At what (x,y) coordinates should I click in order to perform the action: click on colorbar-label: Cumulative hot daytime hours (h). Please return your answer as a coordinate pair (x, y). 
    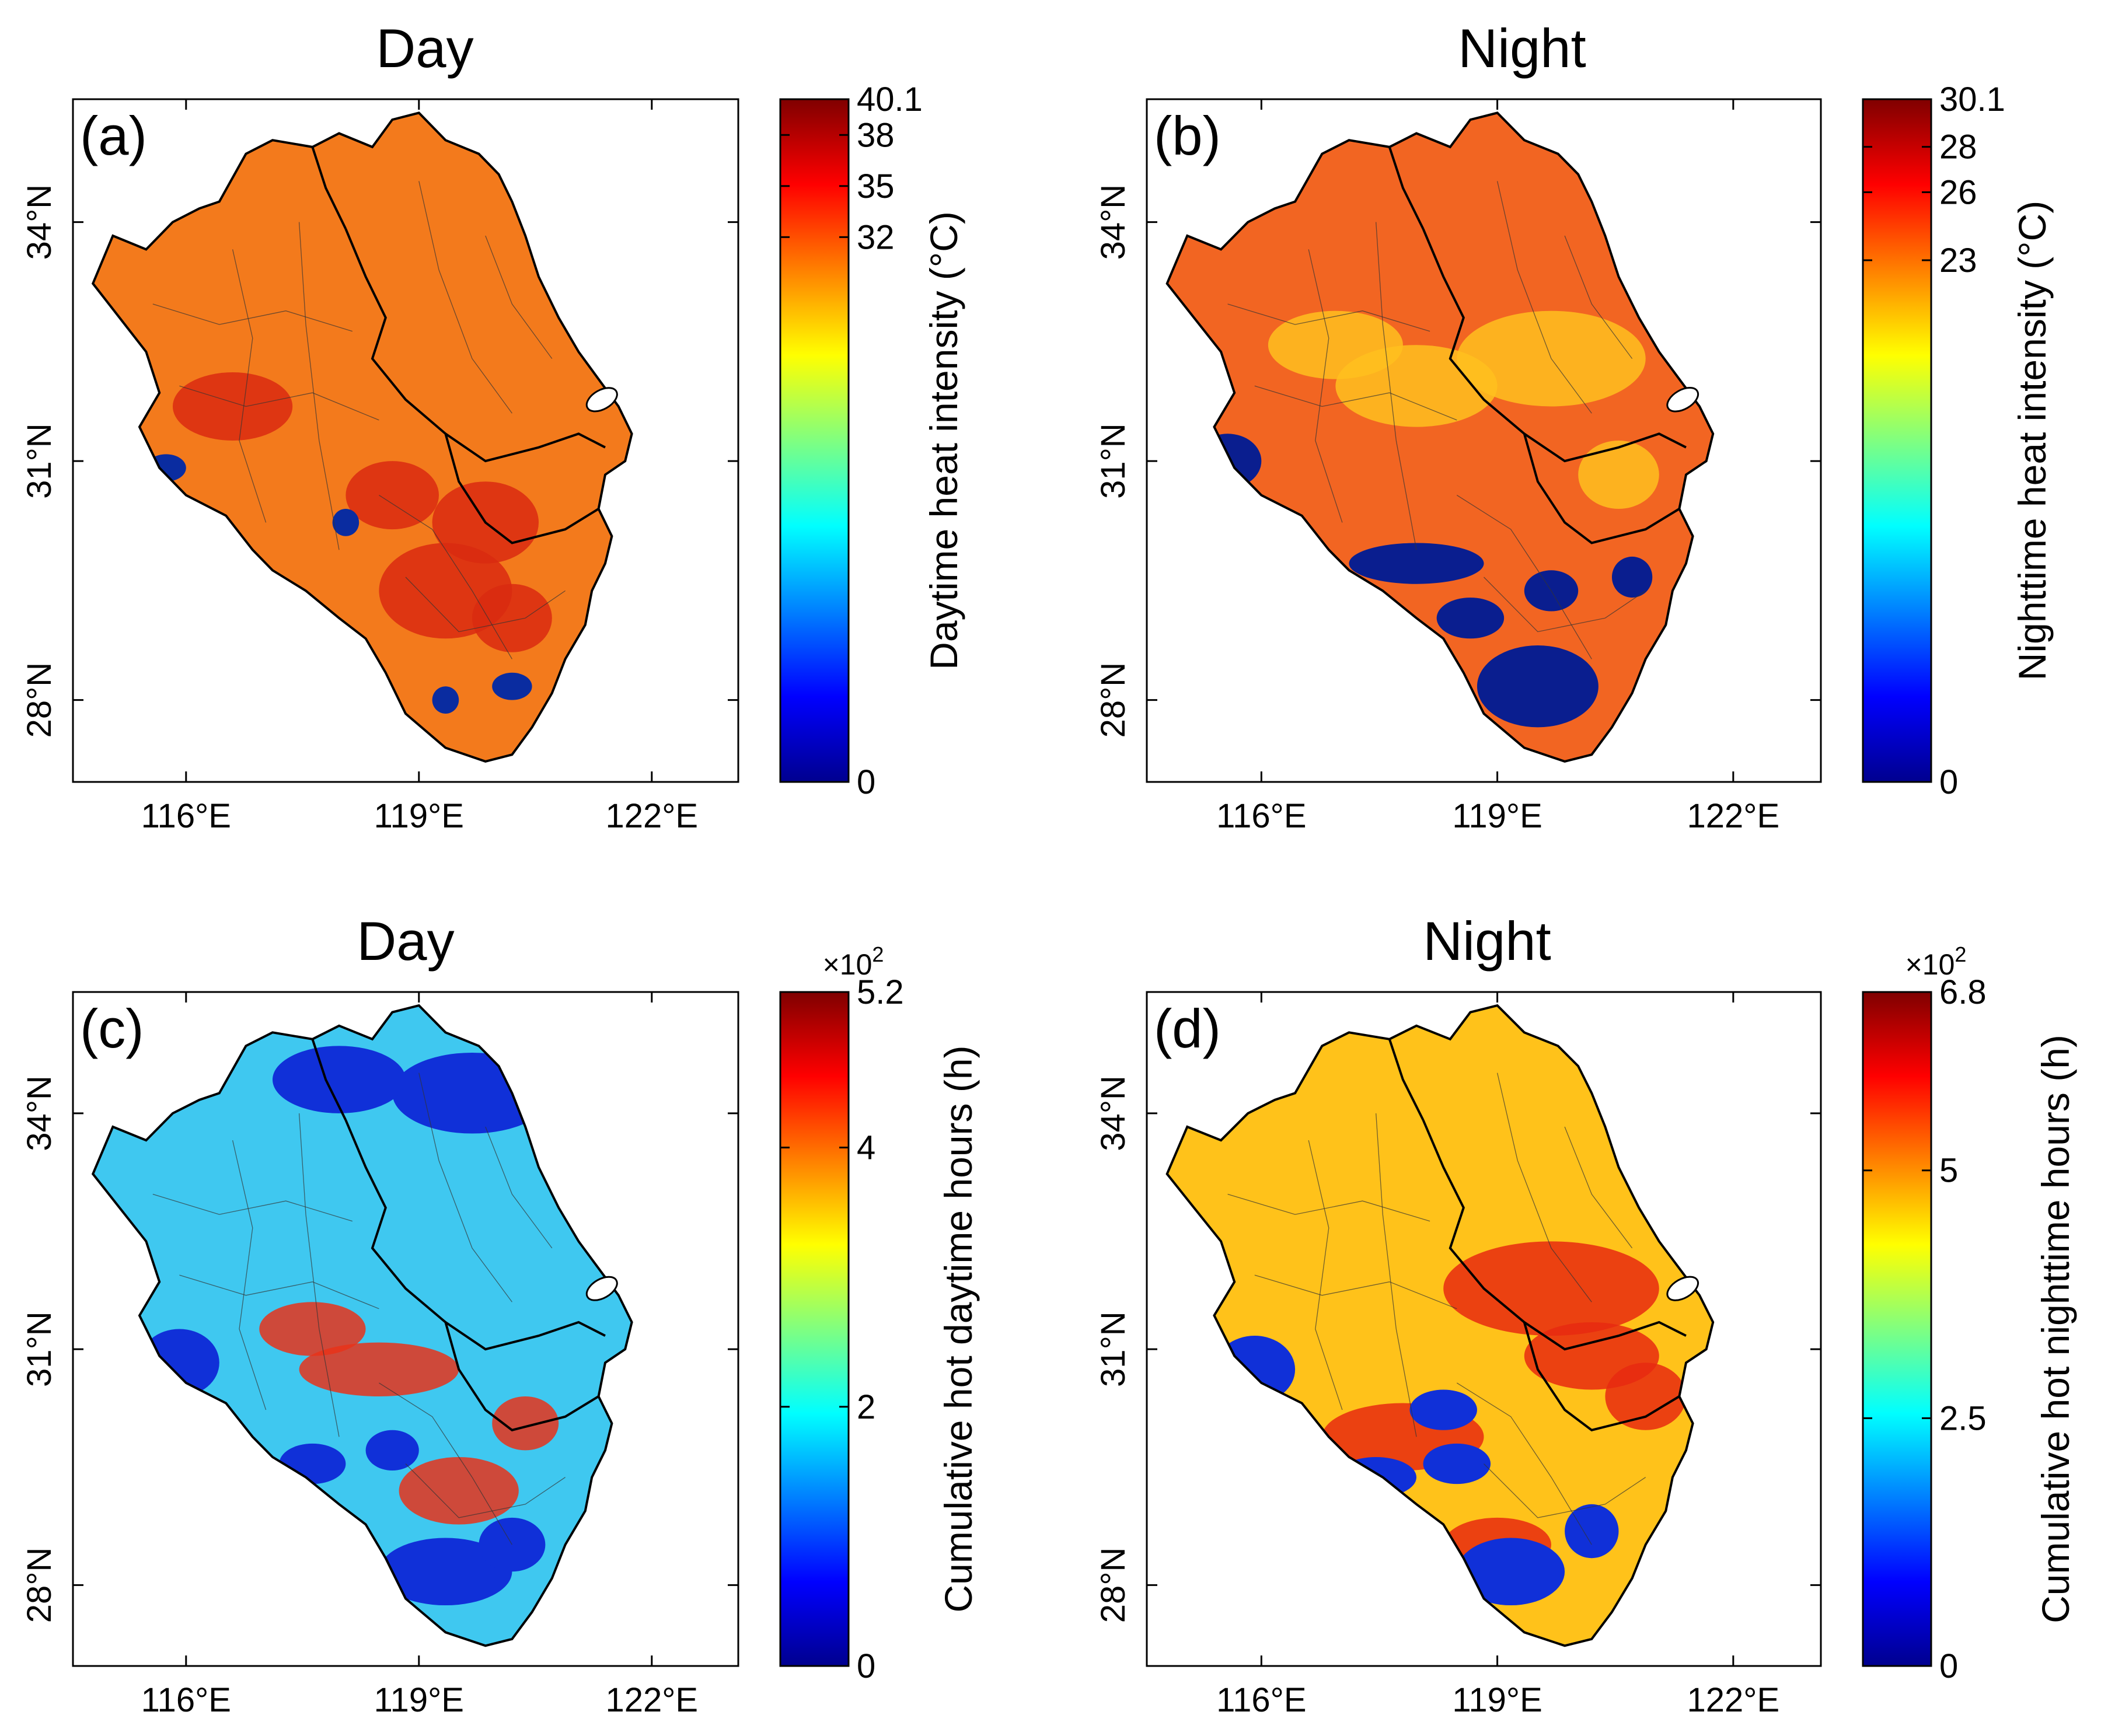
    Looking at the image, I should click on (958, 1328).